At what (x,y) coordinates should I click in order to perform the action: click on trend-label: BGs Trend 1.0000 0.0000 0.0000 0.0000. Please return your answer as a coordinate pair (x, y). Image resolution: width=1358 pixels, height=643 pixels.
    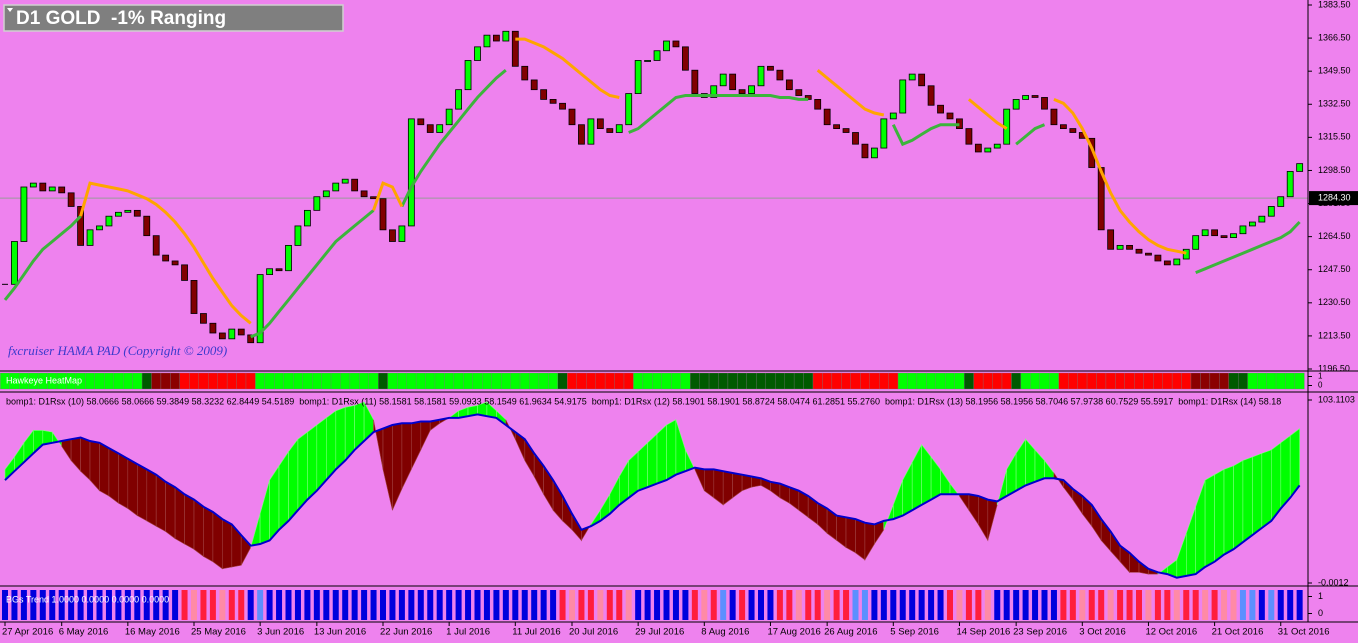
    Looking at the image, I should click on (87, 599).